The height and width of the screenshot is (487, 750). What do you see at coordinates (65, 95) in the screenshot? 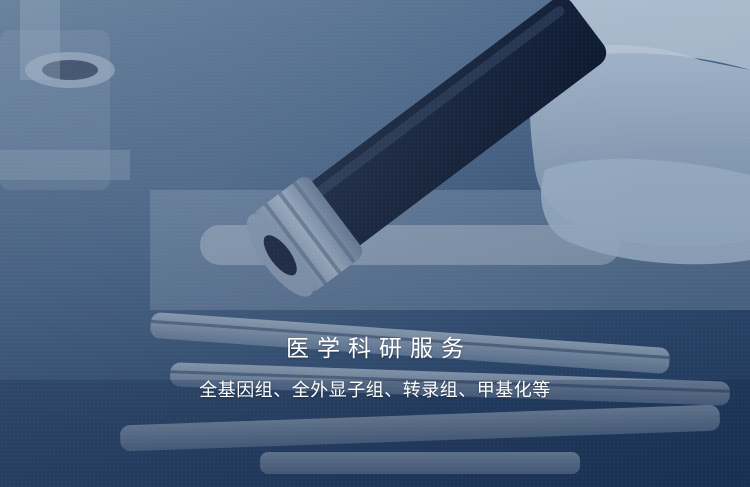
I see `glassware` at bounding box center [65, 95].